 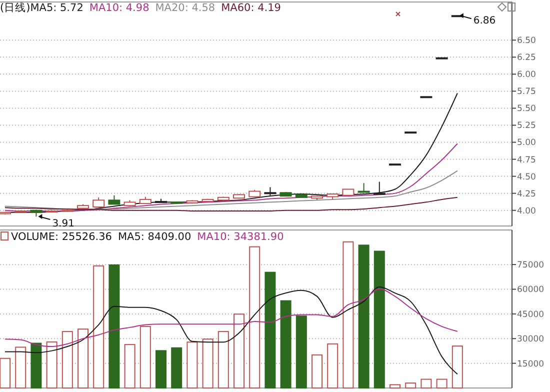 What do you see at coordinates (251, 8) in the screenshot?
I see `text: MA60: 4.19` at bounding box center [251, 8].